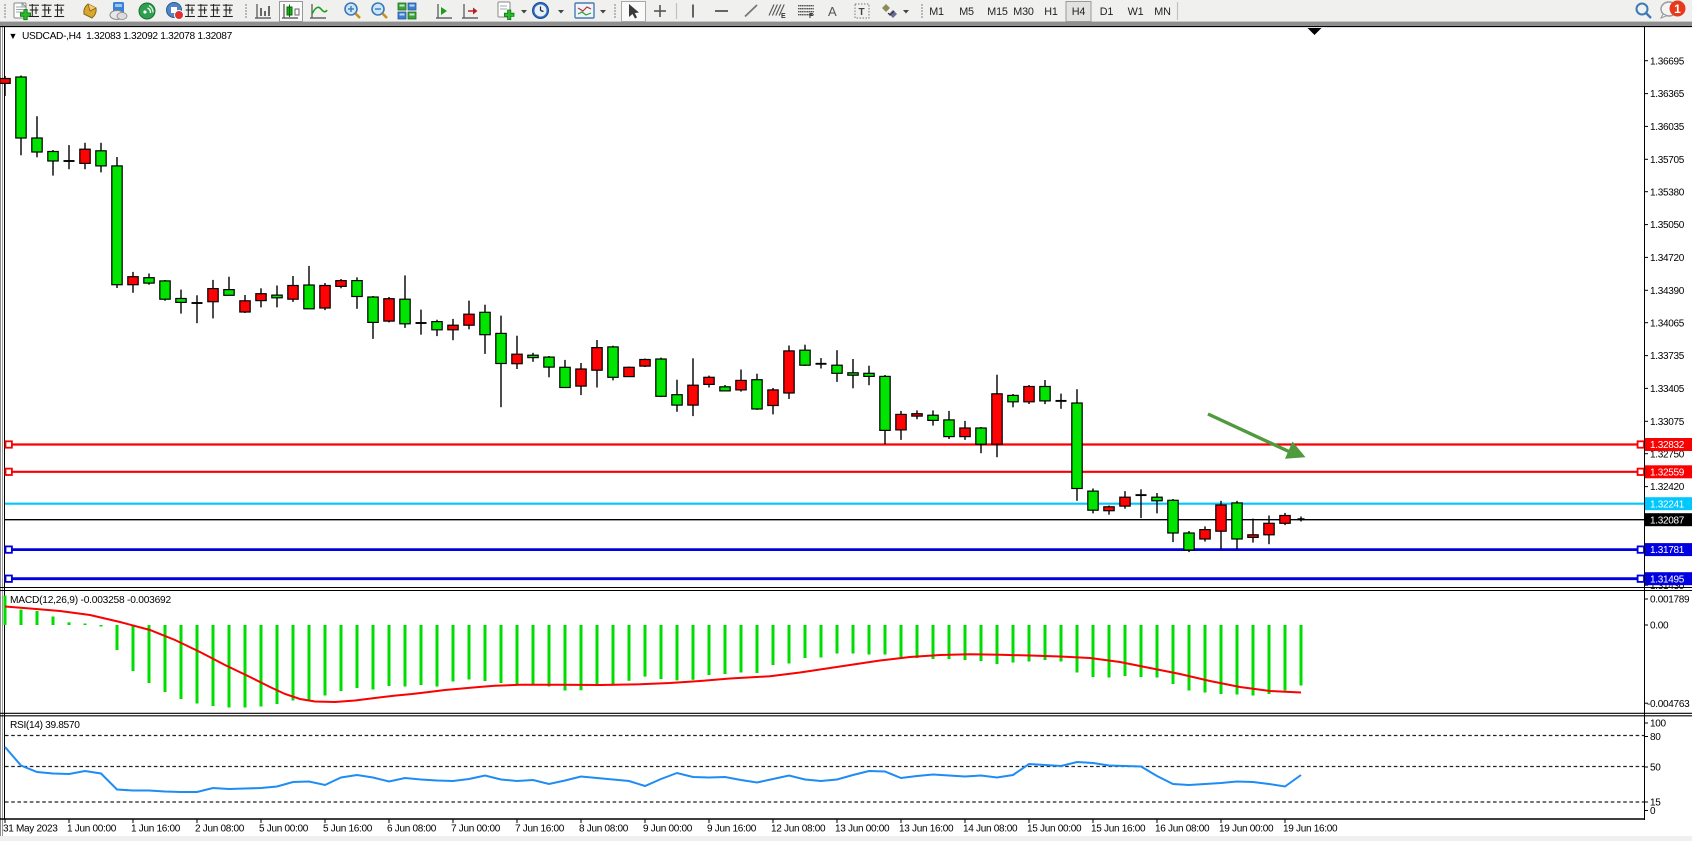  I want to click on svg-text: 2 Jun 08:00, so click(220, 829).